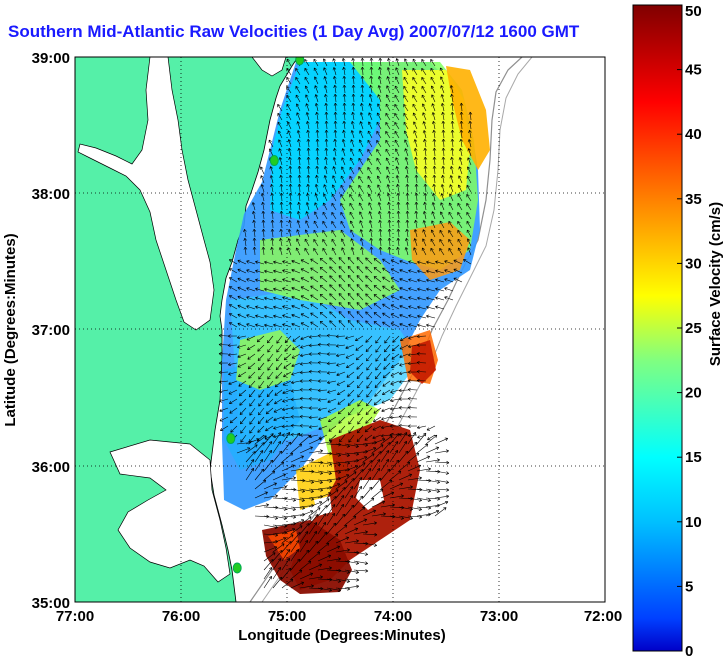  Describe the element at coordinates (693, 134) in the screenshot. I see `colorbar-tick-label: 40` at that location.